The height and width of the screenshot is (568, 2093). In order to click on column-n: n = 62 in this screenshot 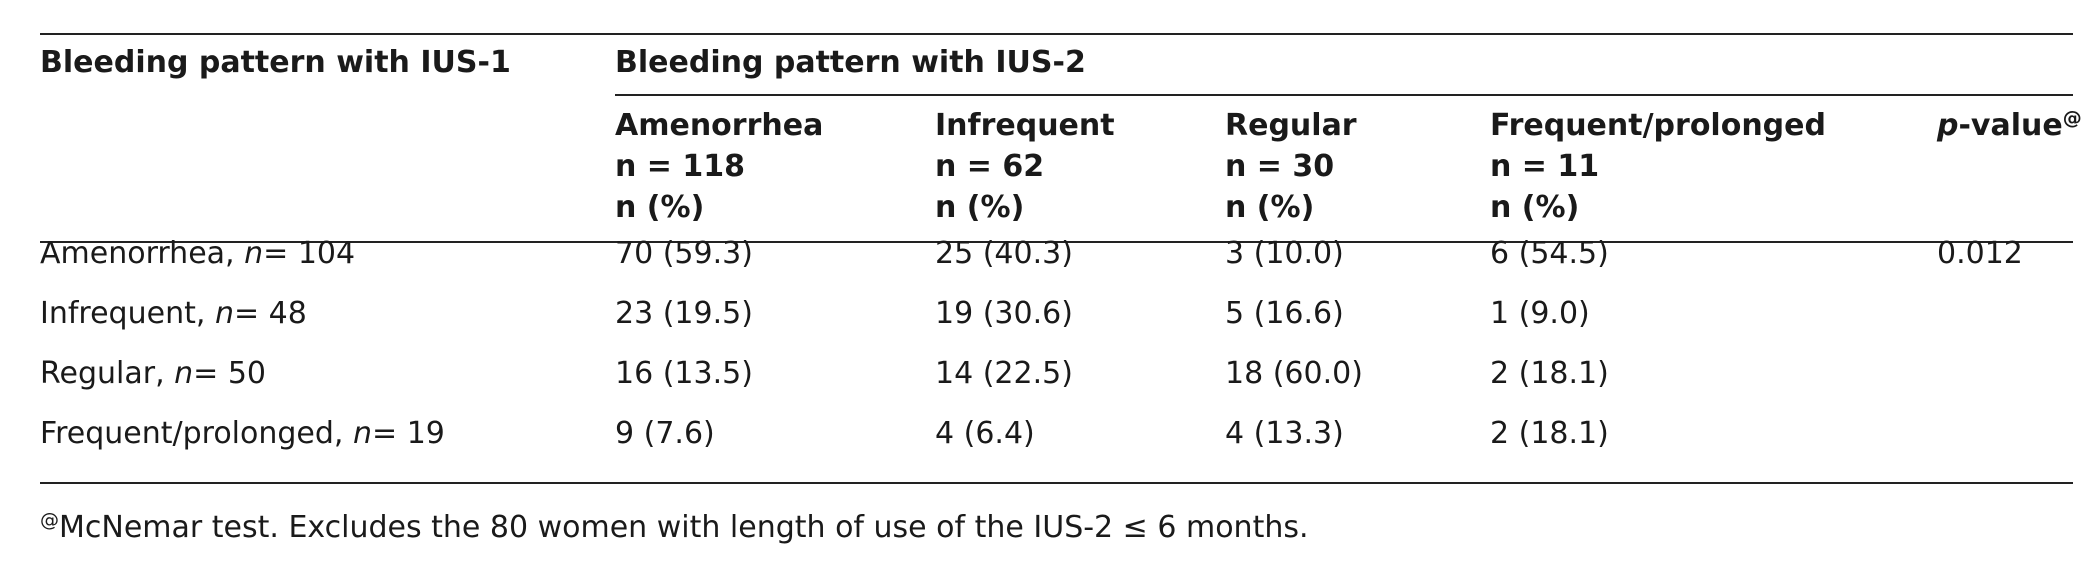, I will do `click(990, 166)`.